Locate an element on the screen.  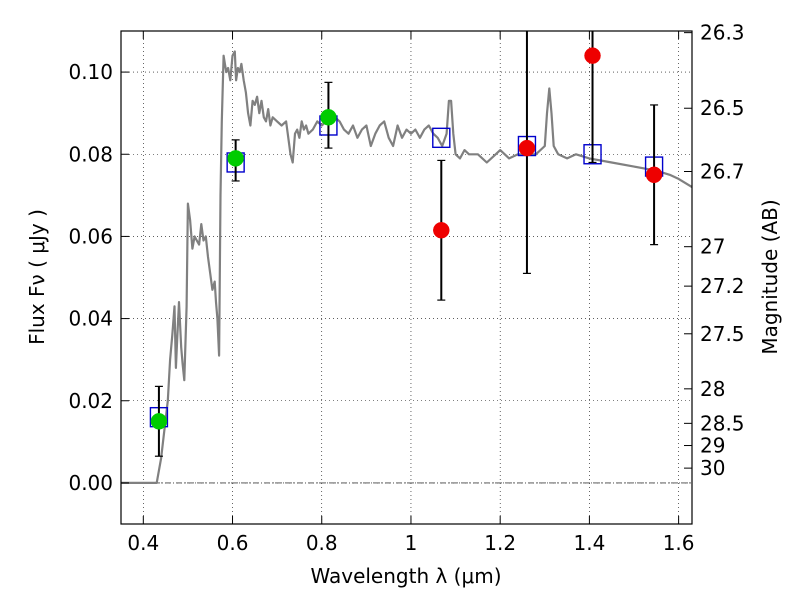
y2-axis-label: Magnitude (AB) is located at coordinates (770, 276).